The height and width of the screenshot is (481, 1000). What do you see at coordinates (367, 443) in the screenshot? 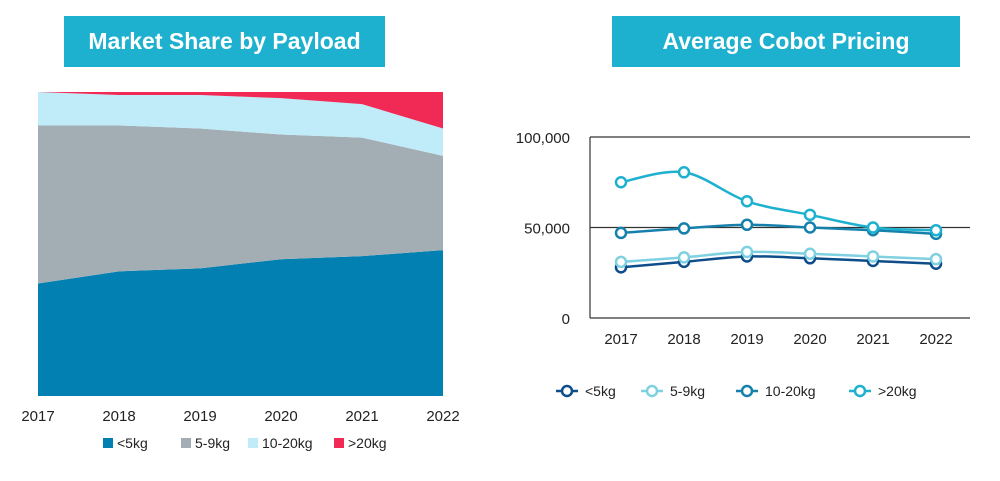
I see `left-legend-label-gt20kg: >20kg` at bounding box center [367, 443].